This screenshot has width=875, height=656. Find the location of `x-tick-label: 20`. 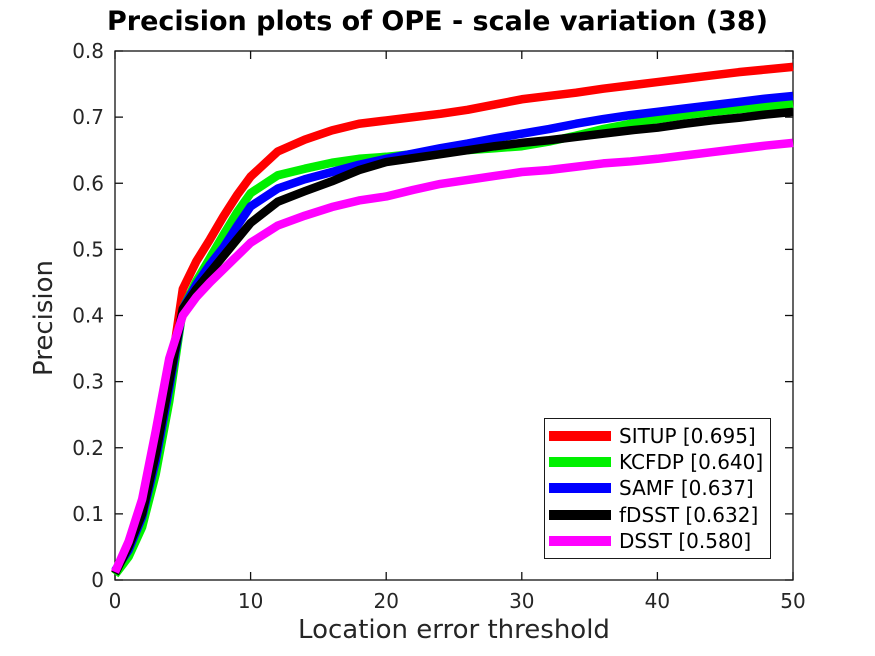

x-tick-label: 20 is located at coordinates (385, 601).